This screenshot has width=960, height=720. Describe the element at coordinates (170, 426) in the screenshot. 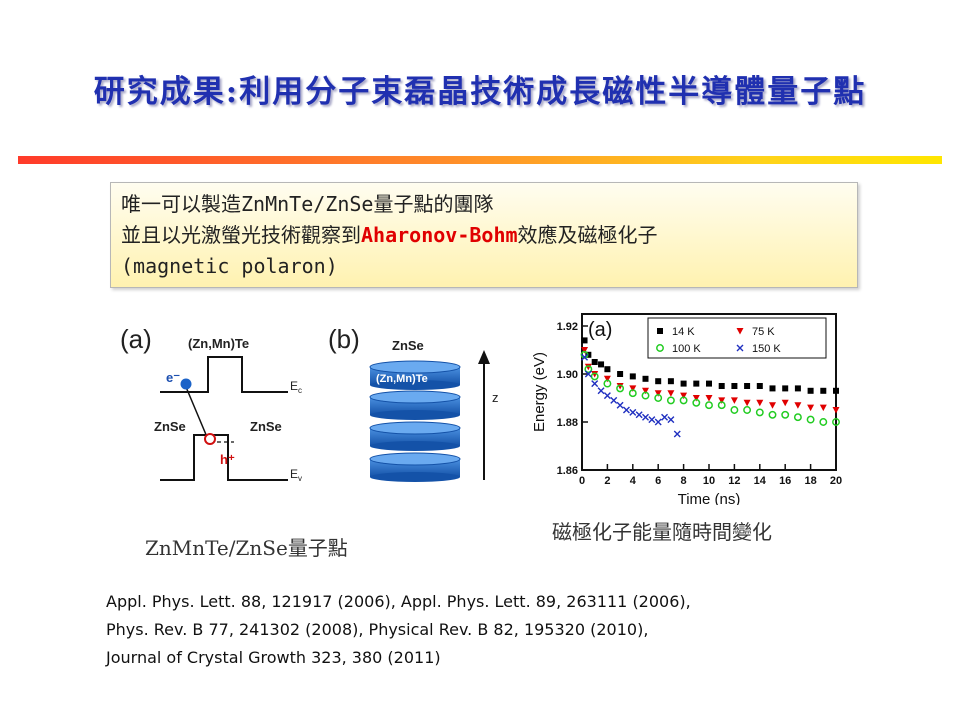

I see `fig-a-left-label: ZnSe` at that location.